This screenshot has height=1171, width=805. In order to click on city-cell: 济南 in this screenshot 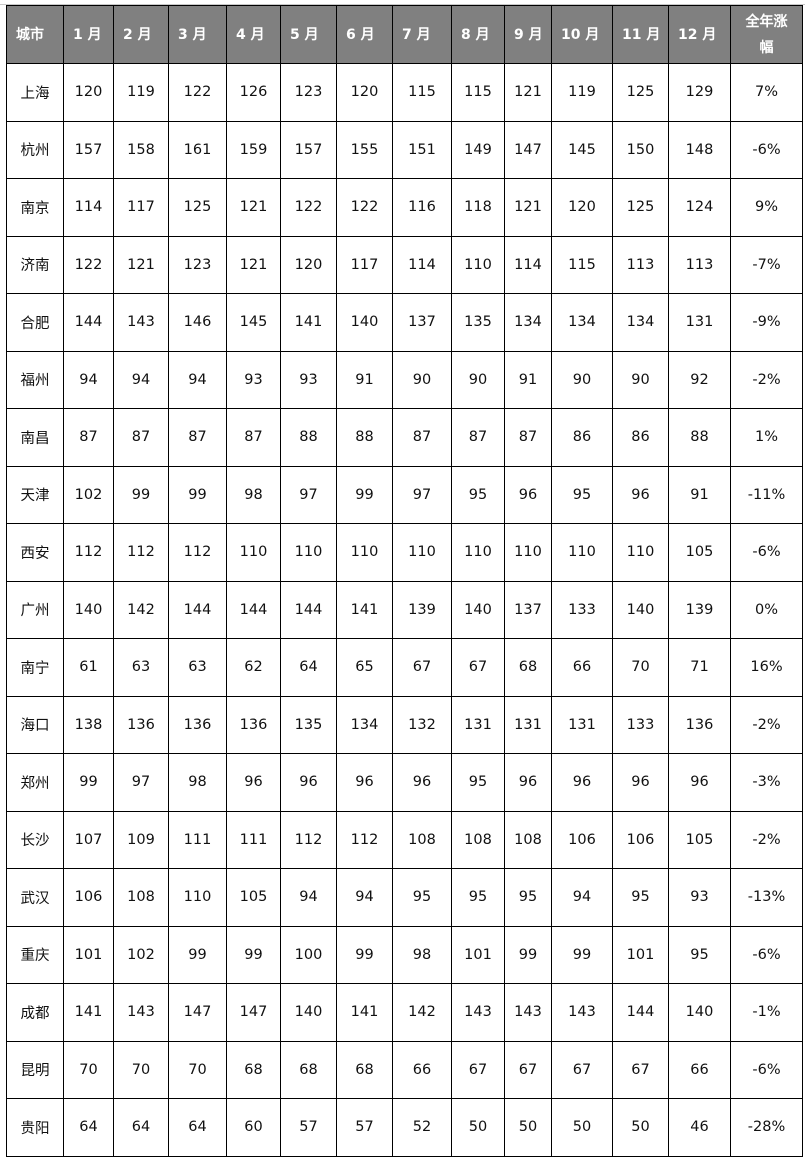, I will do `click(35, 264)`.